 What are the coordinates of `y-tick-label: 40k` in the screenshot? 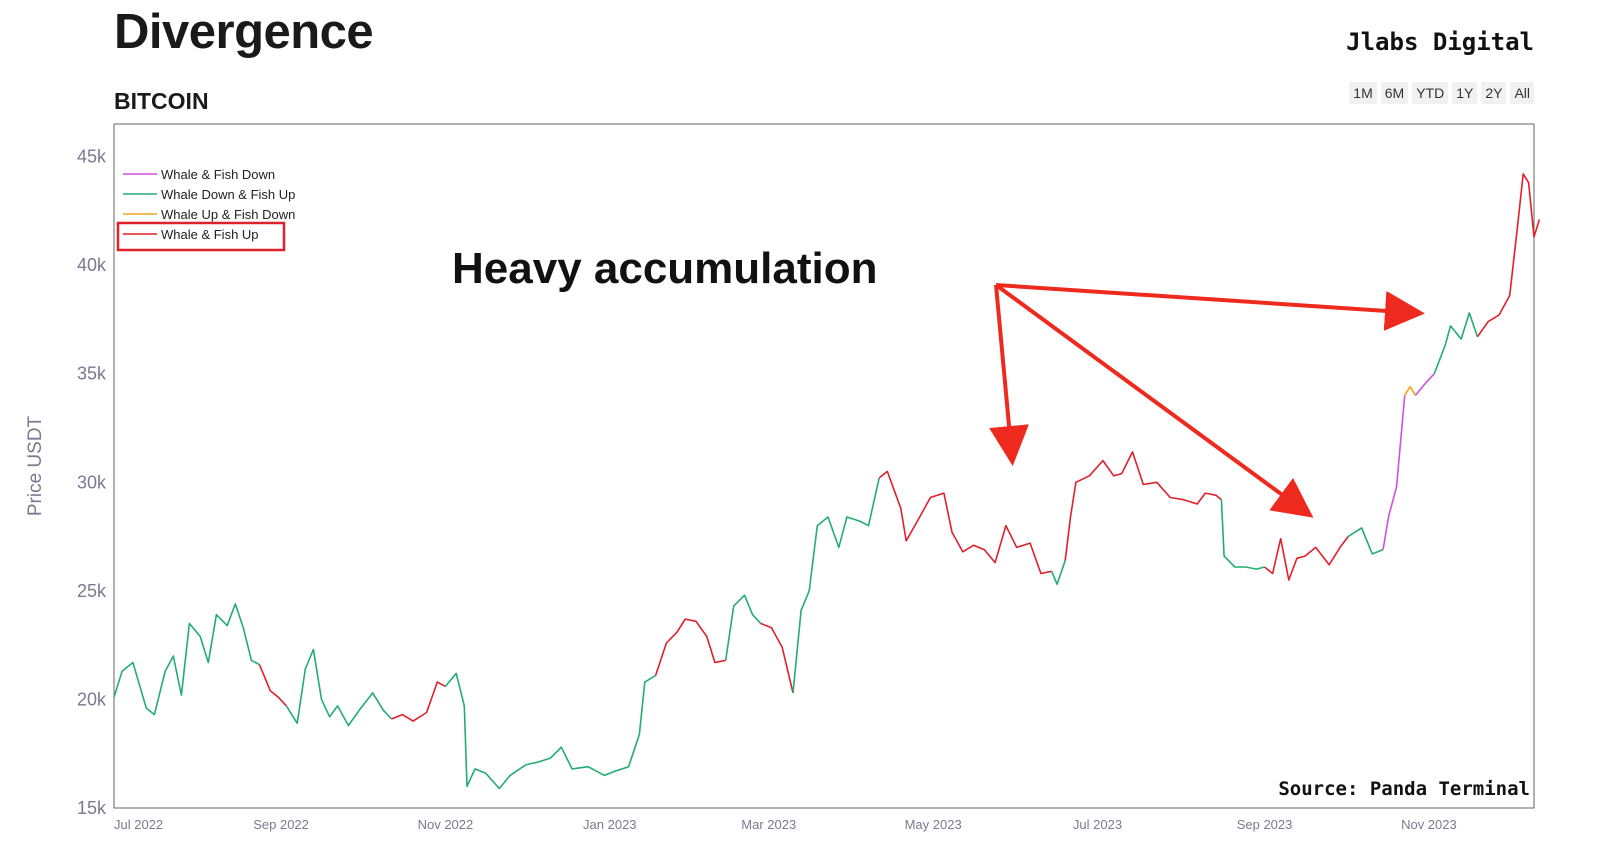 It's located at (92, 265).